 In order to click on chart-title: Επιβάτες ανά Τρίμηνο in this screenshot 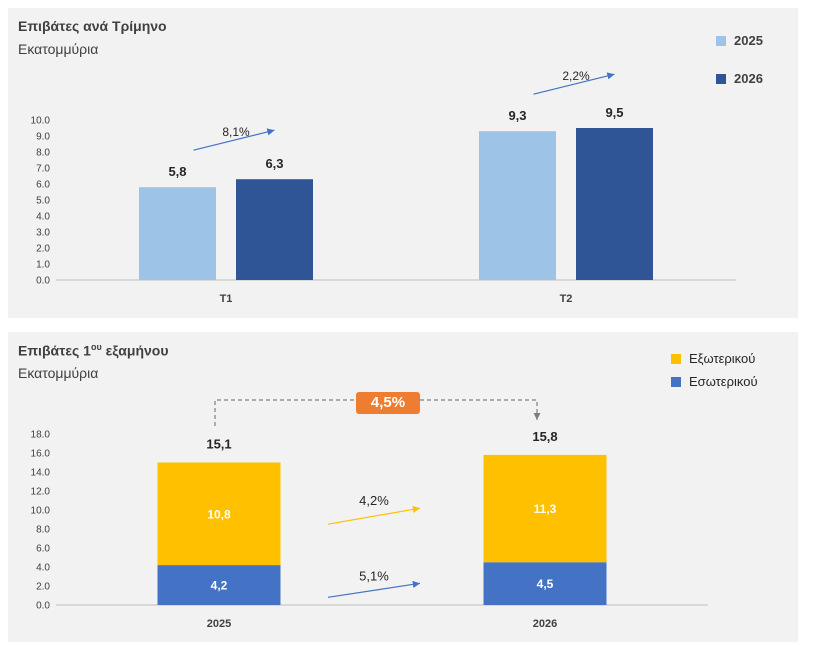, I will do `click(92, 26)`.